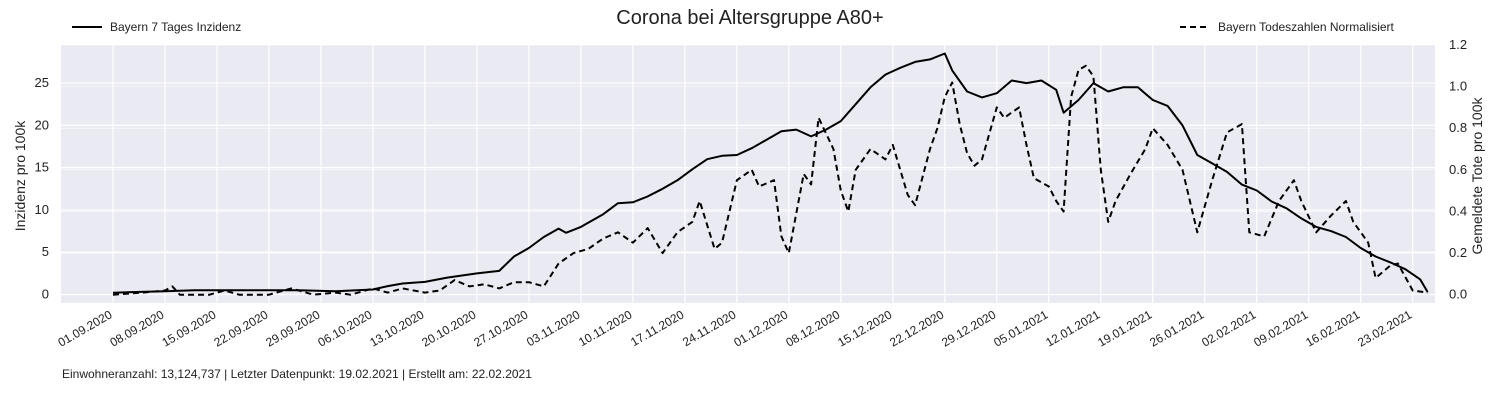  What do you see at coordinates (20, 176) in the screenshot?
I see `y-axis-label-left: Inzidenz pro 100k` at bounding box center [20, 176].